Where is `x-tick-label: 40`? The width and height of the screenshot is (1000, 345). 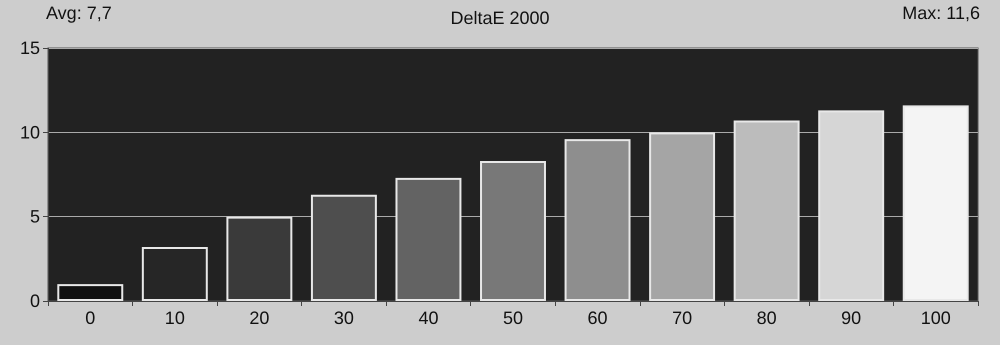
x-tick-label: 40 is located at coordinates (428, 318).